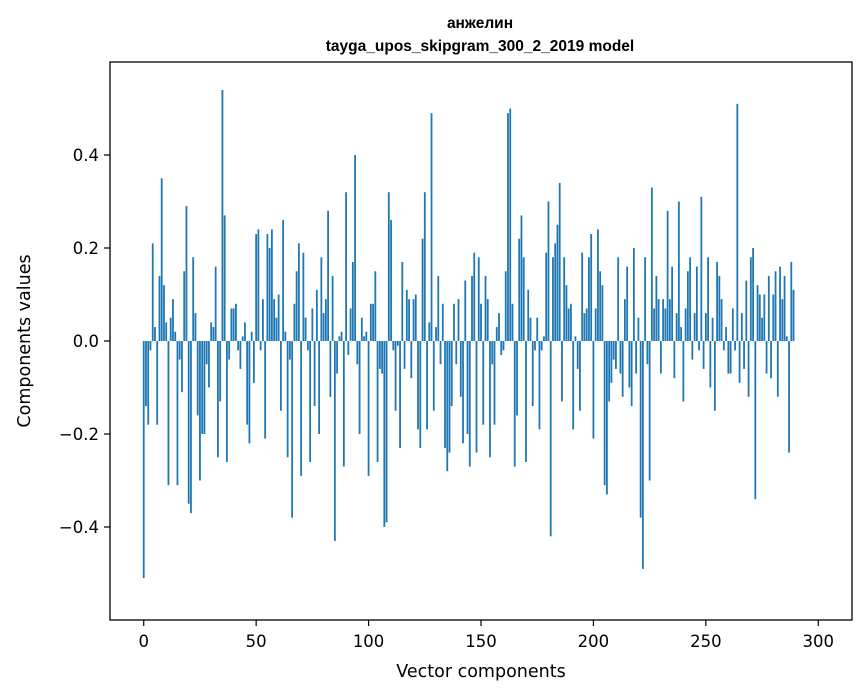 This screenshot has height=696, width=867. I want to click on y-tick-label: 0.2, so click(86, 248).